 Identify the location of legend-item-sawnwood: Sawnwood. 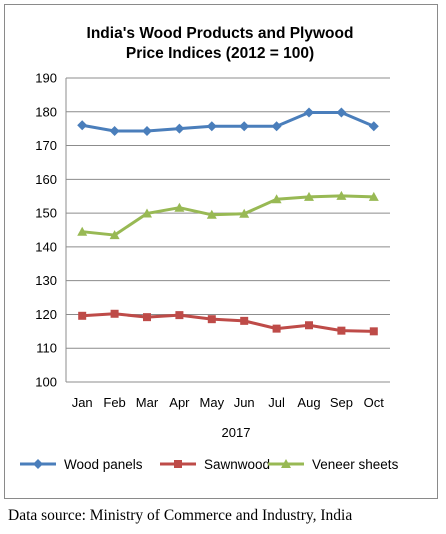
(214, 464).